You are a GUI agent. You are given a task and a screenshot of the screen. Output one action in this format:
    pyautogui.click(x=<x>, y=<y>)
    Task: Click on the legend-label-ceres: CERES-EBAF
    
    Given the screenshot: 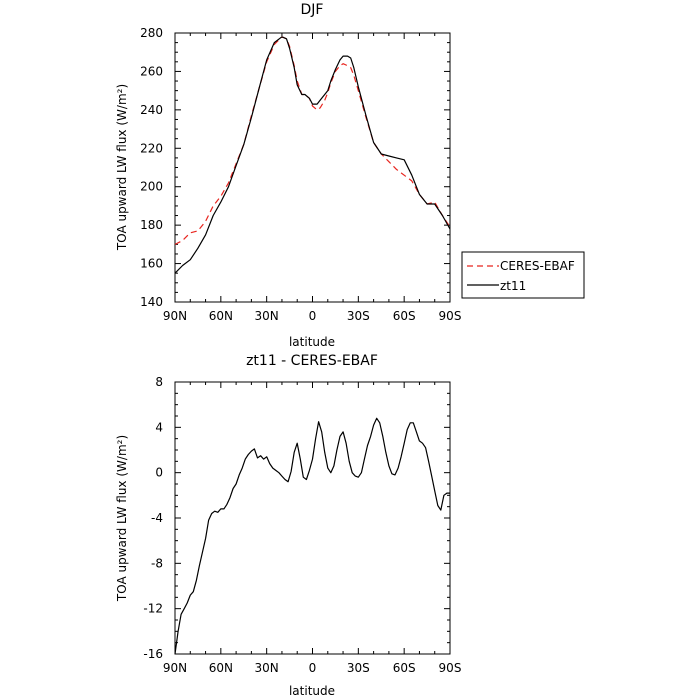 What is the action you would take?
    pyautogui.click(x=537, y=266)
    